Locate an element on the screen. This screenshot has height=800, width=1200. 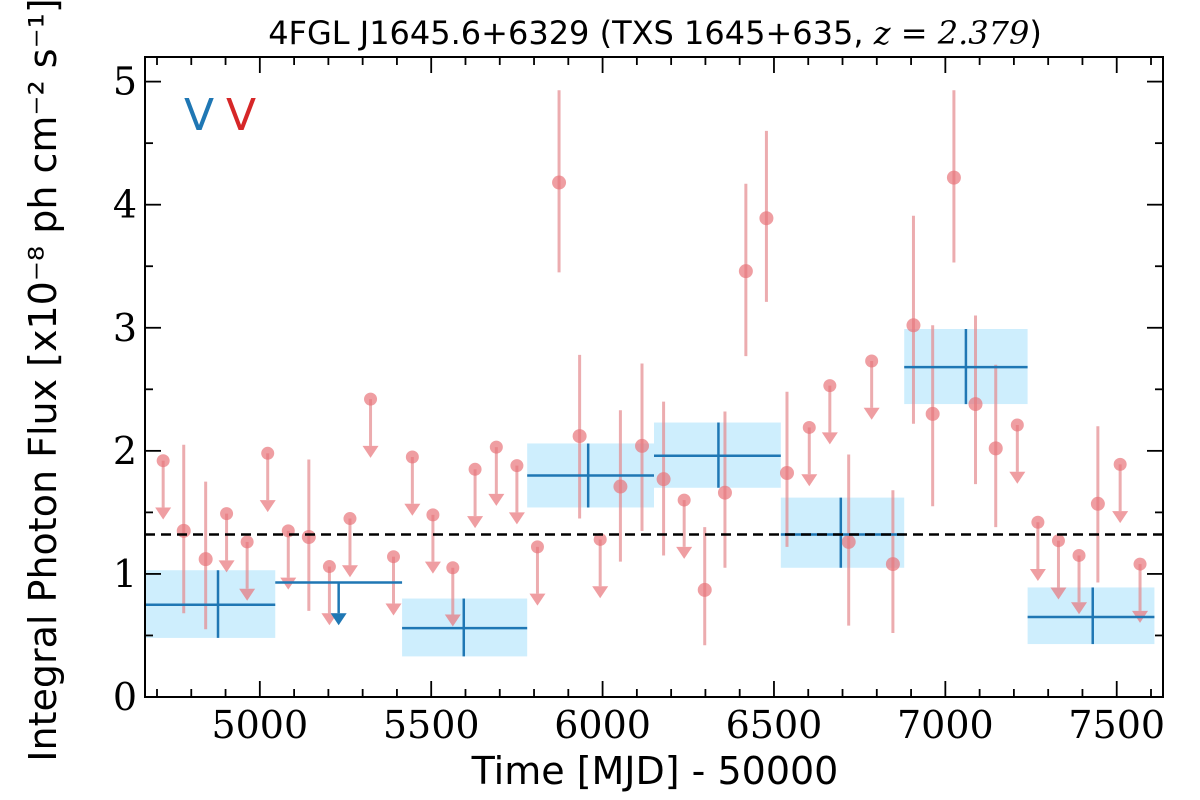
coarse-error-band is located at coordinates (842, 532).